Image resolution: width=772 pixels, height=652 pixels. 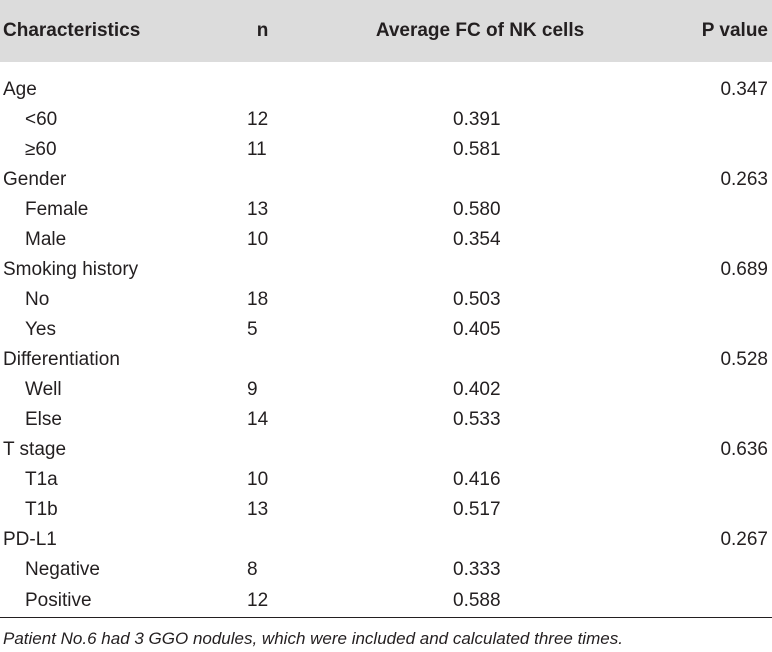 What do you see at coordinates (386, 270) in the screenshot?
I see `category-row: Smoking history 0.689` at bounding box center [386, 270].